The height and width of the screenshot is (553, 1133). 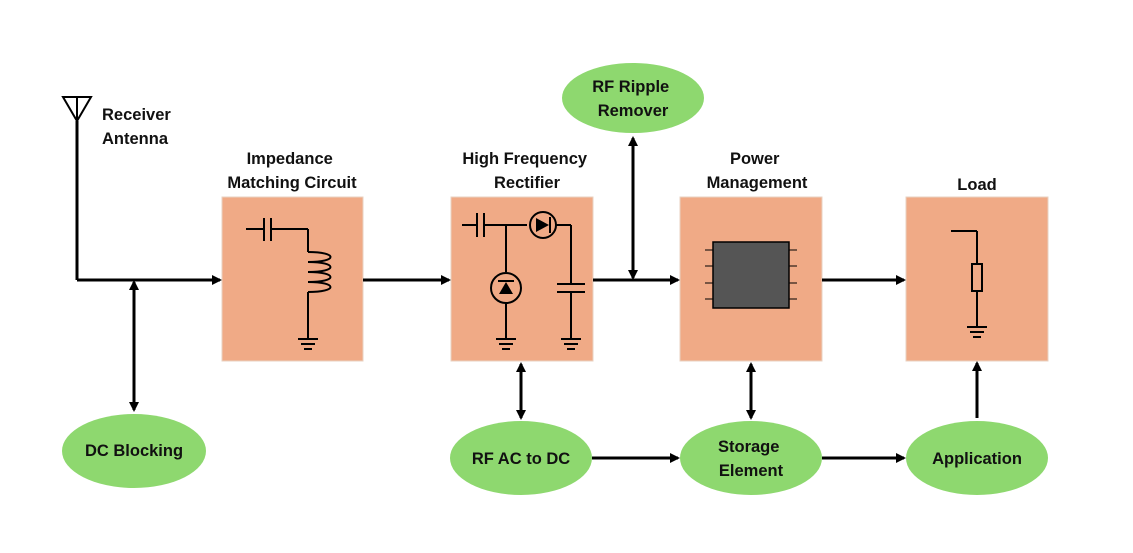 What do you see at coordinates (757, 171) in the screenshot?
I see `power-management-label: Power Management` at bounding box center [757, 171].